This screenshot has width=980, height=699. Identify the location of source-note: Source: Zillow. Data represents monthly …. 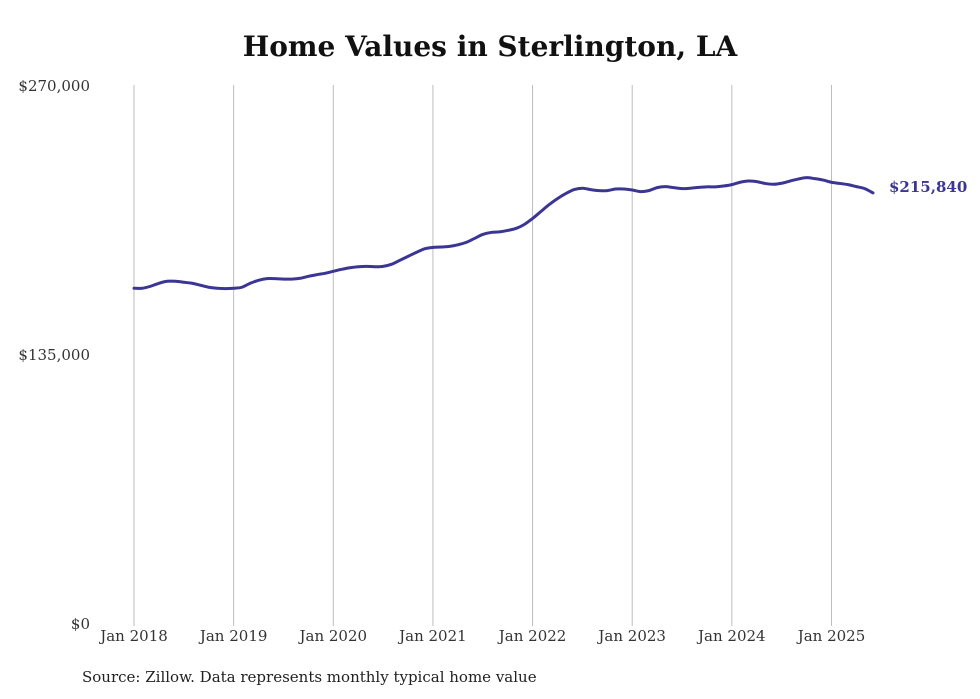
(309, 677).